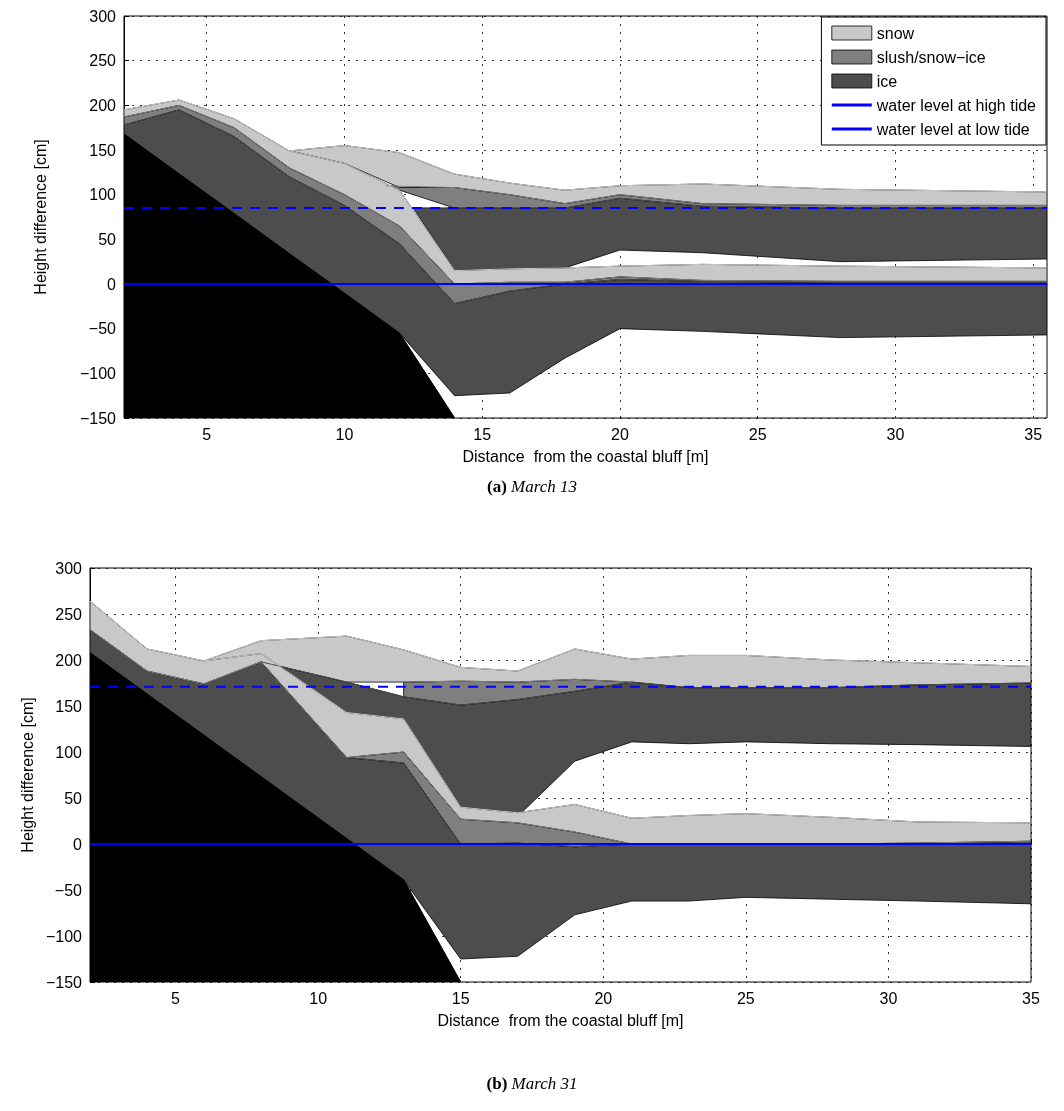 The width and height of the screenshot is (1064, 1111). Describe the element at coordinates (887, 81) in the screenshot. I see `legend-label: ice` at that location.